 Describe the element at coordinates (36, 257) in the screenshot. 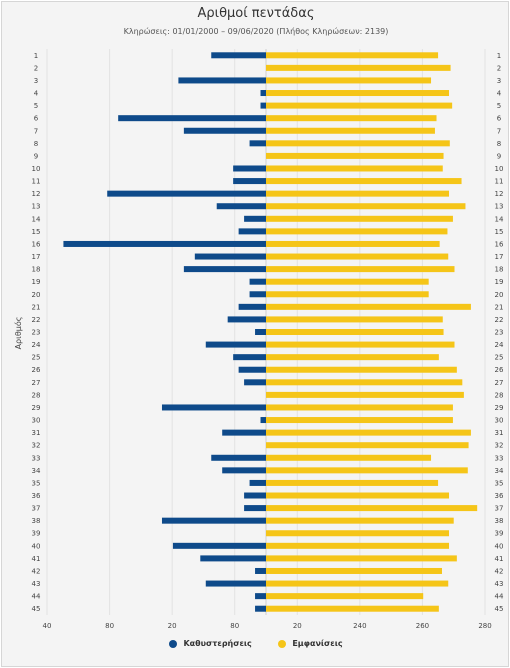

I see `y-tick-label-left: 17` at that location.